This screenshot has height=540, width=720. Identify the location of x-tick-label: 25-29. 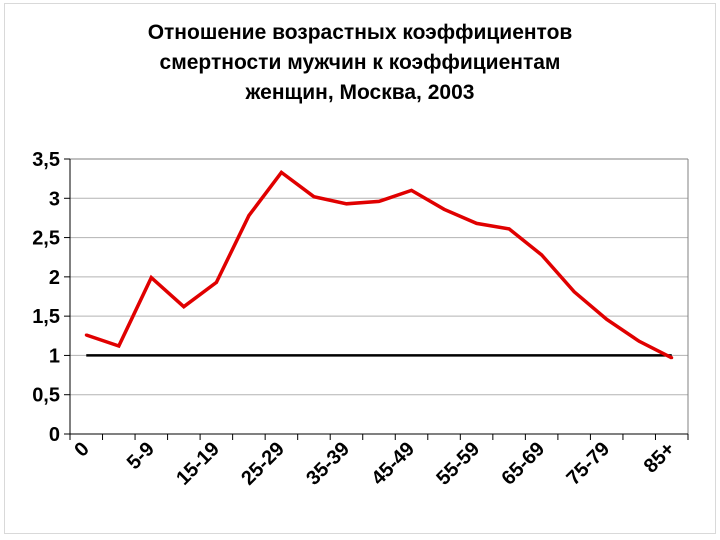
(263, 464).